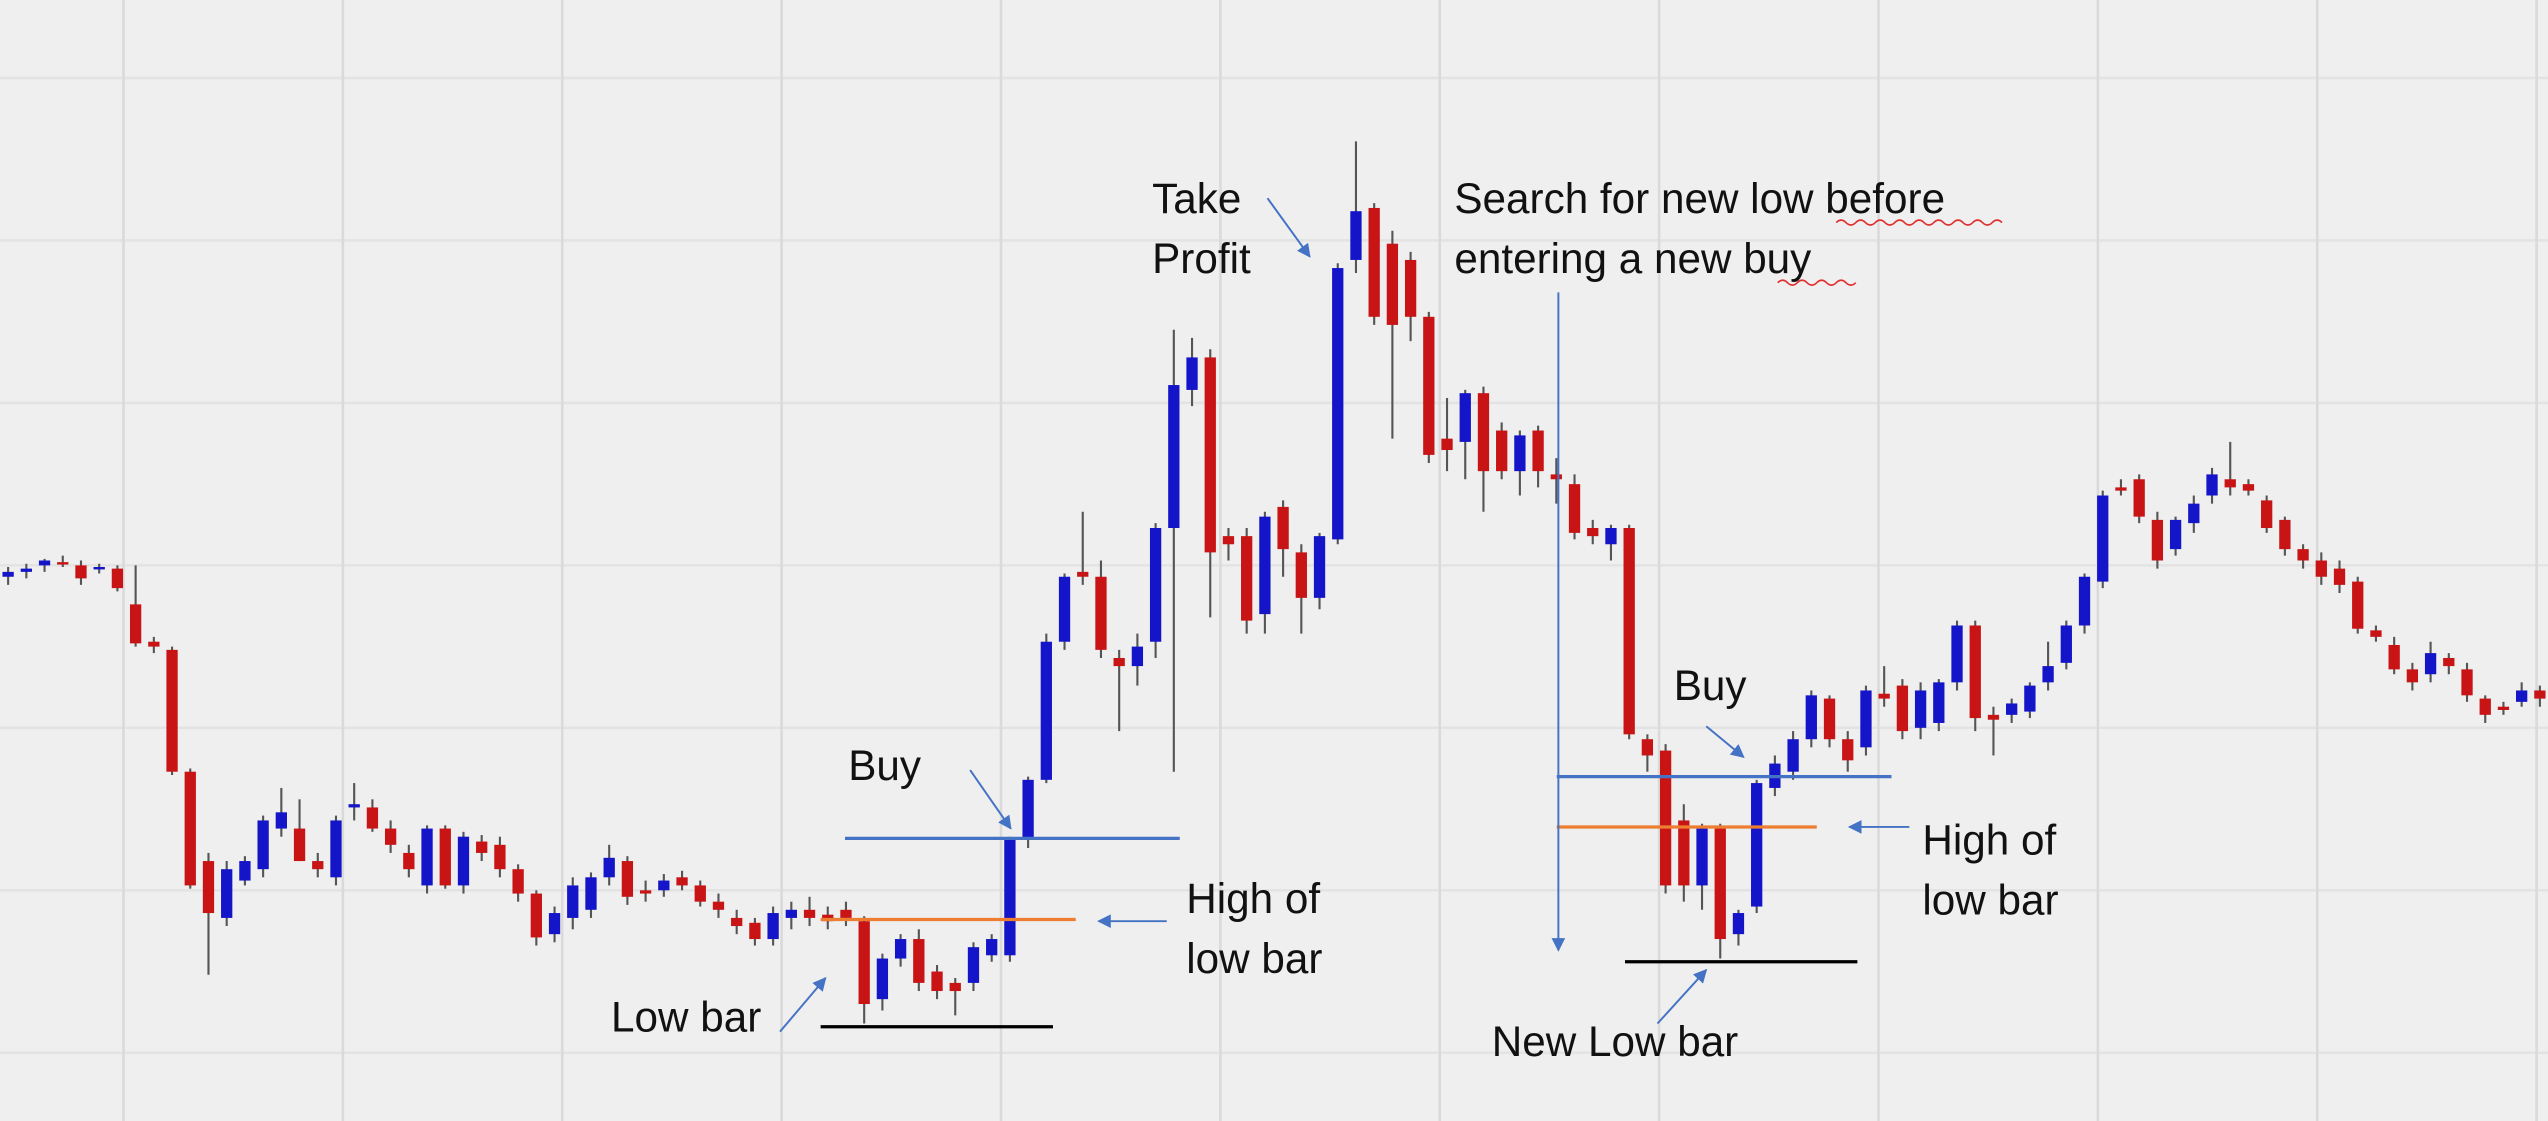 This screenshot has width=2548, height=1121. I want to click on annotation-line: High of, so click(1253, 898).